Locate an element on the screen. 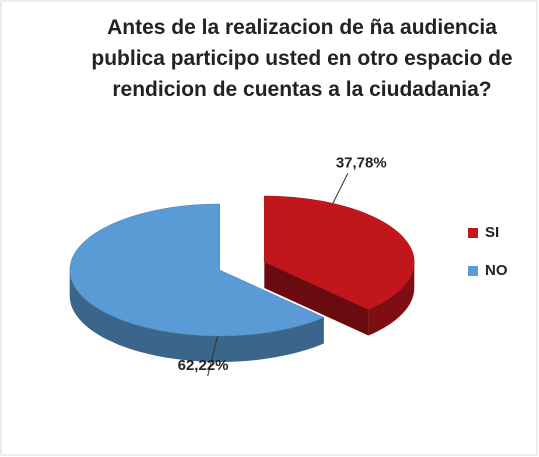 The height and width of the screenshot is (457, 539). slice-side is located at coordinates (316, 299).